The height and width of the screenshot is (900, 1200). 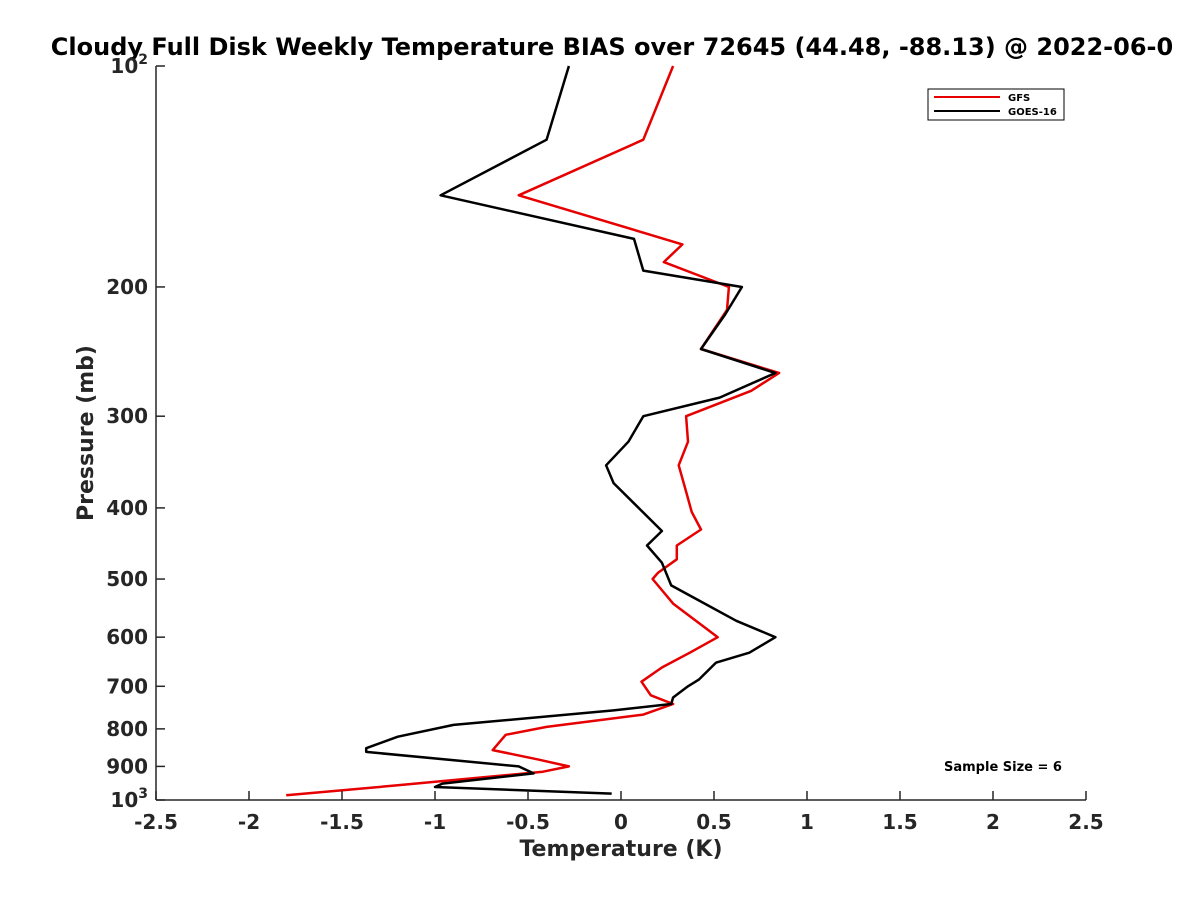 I want to click on y-tick-label: 800, so click(x=127, y=729).